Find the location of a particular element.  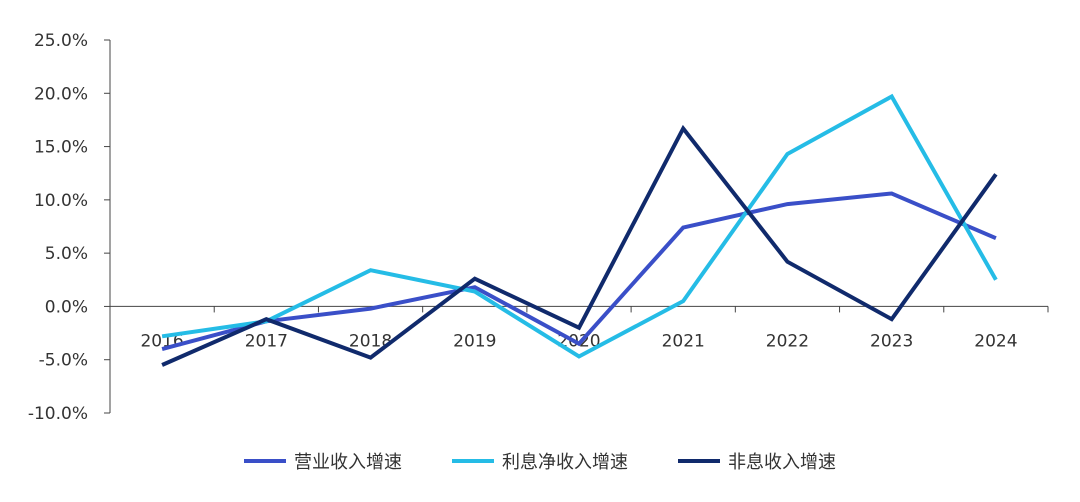

legend-label: 营业收入增速 is located at coordinates (348, 462).